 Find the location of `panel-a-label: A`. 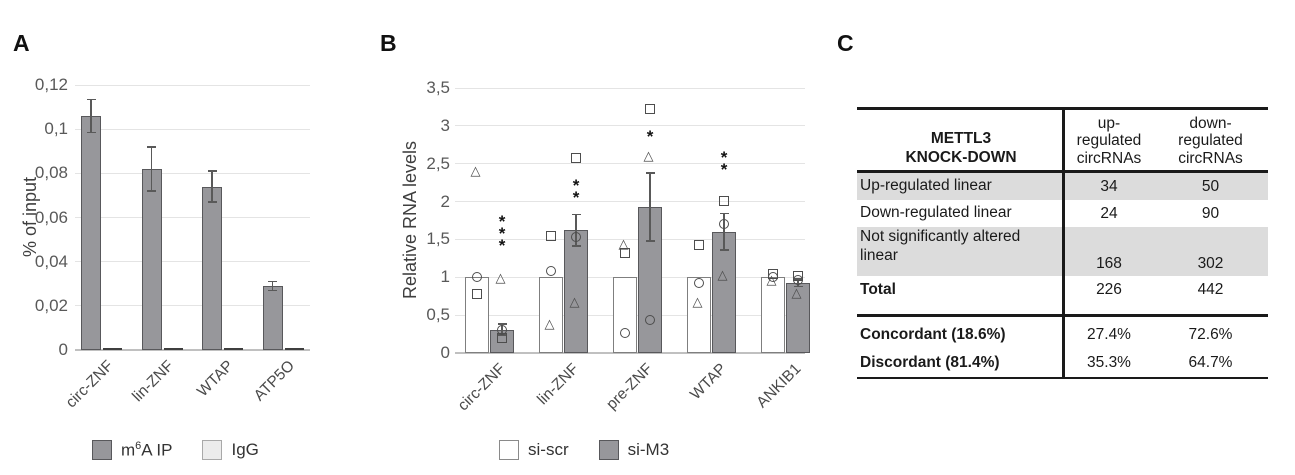

panel-a-label: A is located at coordinates (21, 43).